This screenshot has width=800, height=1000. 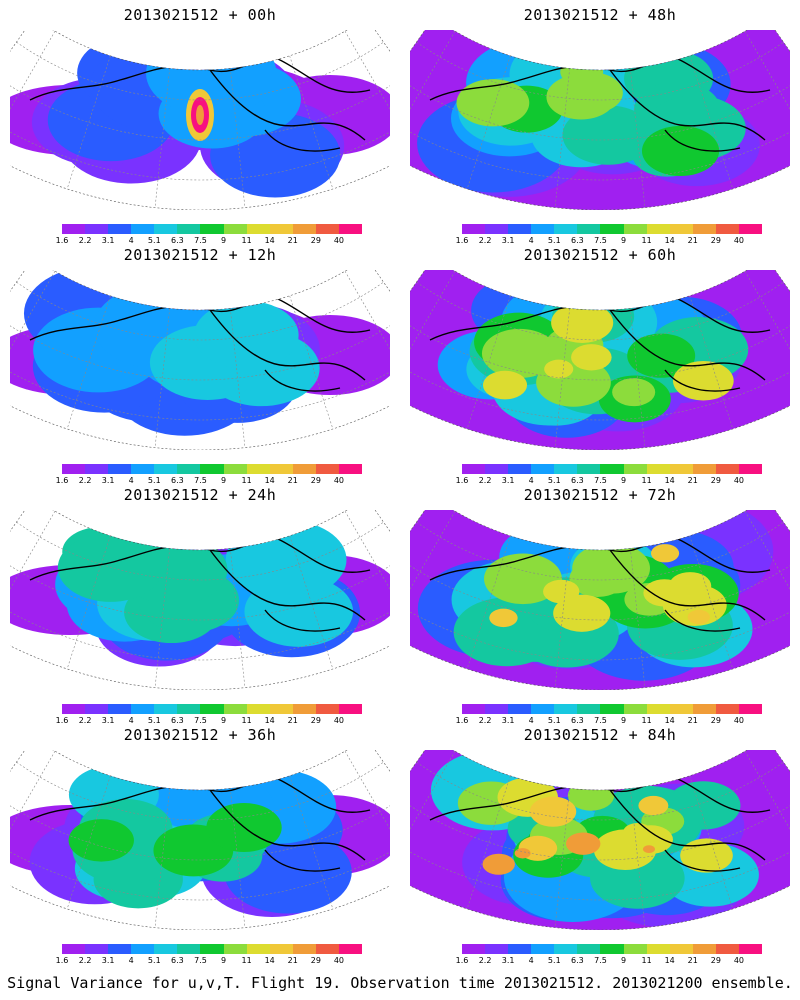 What do you see at coordinates (600, 735) in the screenshot?
I see `panel-title: 2013021512 + 84h` at bounding box center [600, 735].